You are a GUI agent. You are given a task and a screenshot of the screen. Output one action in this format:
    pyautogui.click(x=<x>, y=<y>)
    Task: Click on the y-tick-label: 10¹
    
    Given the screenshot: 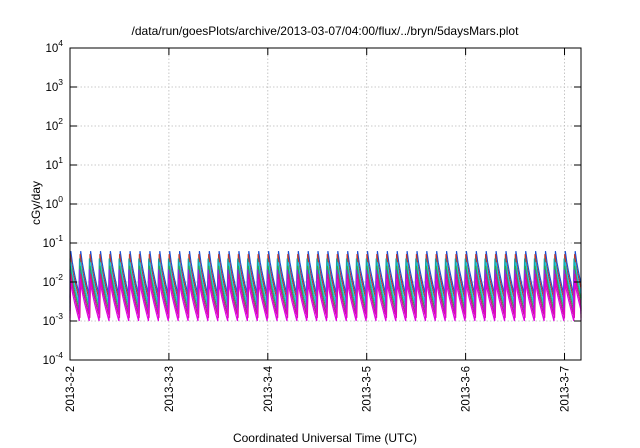 What is the action you would take?
    pyautogui.click(x=54, y=163)
    